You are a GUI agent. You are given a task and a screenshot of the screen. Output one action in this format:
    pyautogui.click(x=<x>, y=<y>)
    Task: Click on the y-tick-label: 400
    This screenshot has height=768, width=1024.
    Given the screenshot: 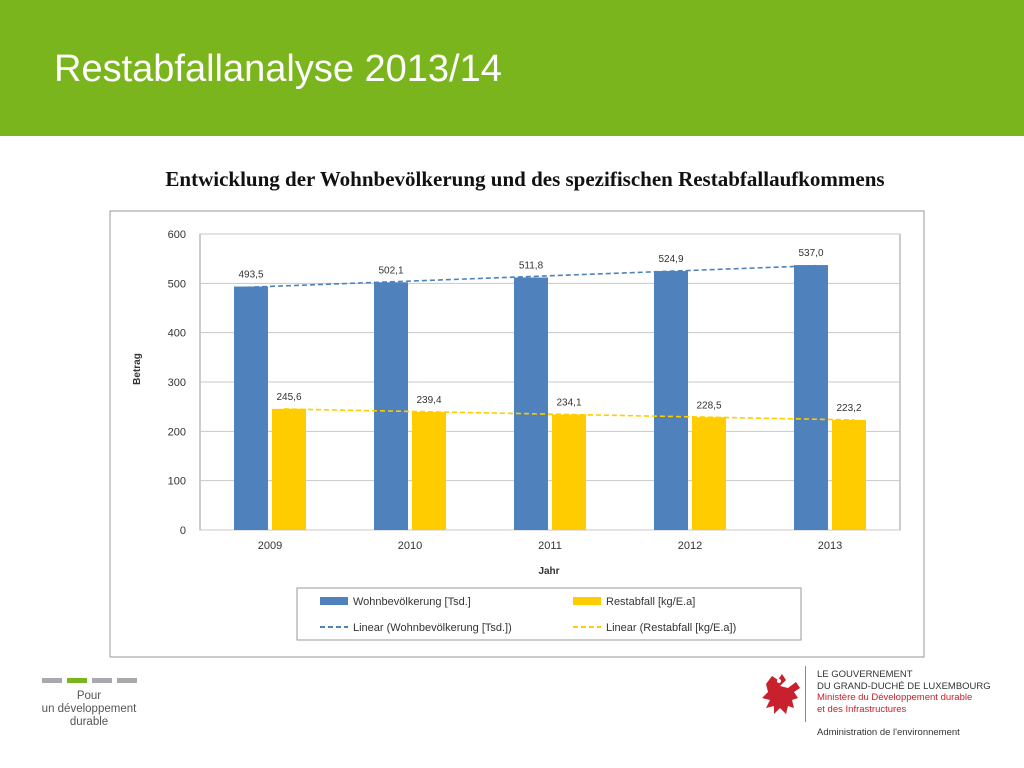 What is the action you would take?
    pyautogui.click(x=177, y=334)
    